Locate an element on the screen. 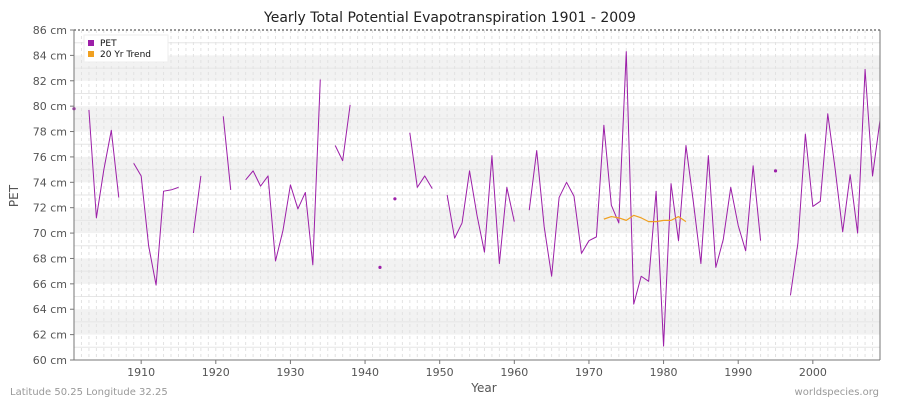 This screenshot has width=900, height=400. footer-location: Latitude 50.25 Longitude 32.25 is located at coordinates (89, 392).